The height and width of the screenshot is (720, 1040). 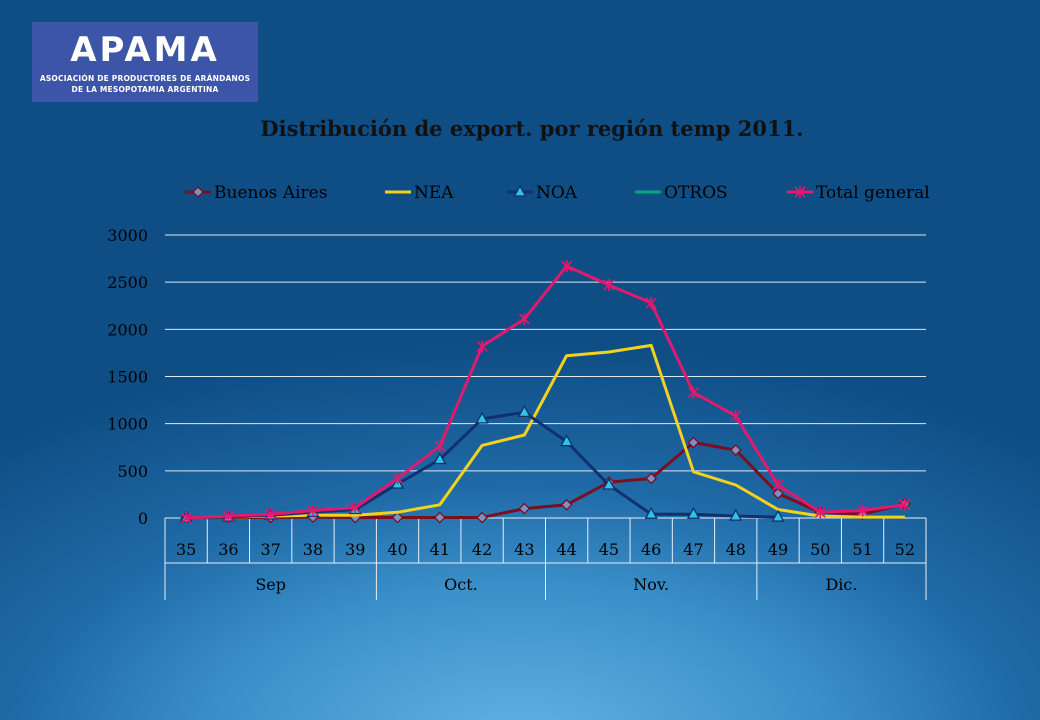 What do you see at coordinates (841, 584) in the screenshot?
I see `x-group-label-Dic.: Dic.` at bounding box center [841, 584].